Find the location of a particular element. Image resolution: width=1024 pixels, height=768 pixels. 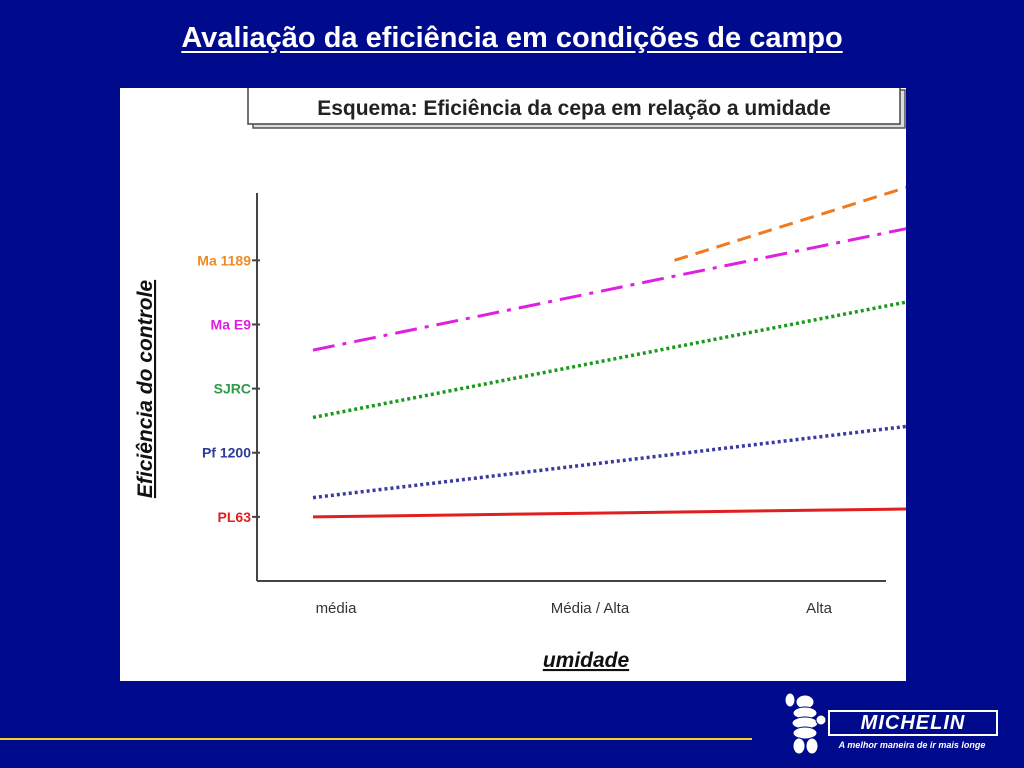

y-ticks: Ma 1189 Ma E9 SJRC Pf 1200 PL63 is located at coordinates (228, 388).